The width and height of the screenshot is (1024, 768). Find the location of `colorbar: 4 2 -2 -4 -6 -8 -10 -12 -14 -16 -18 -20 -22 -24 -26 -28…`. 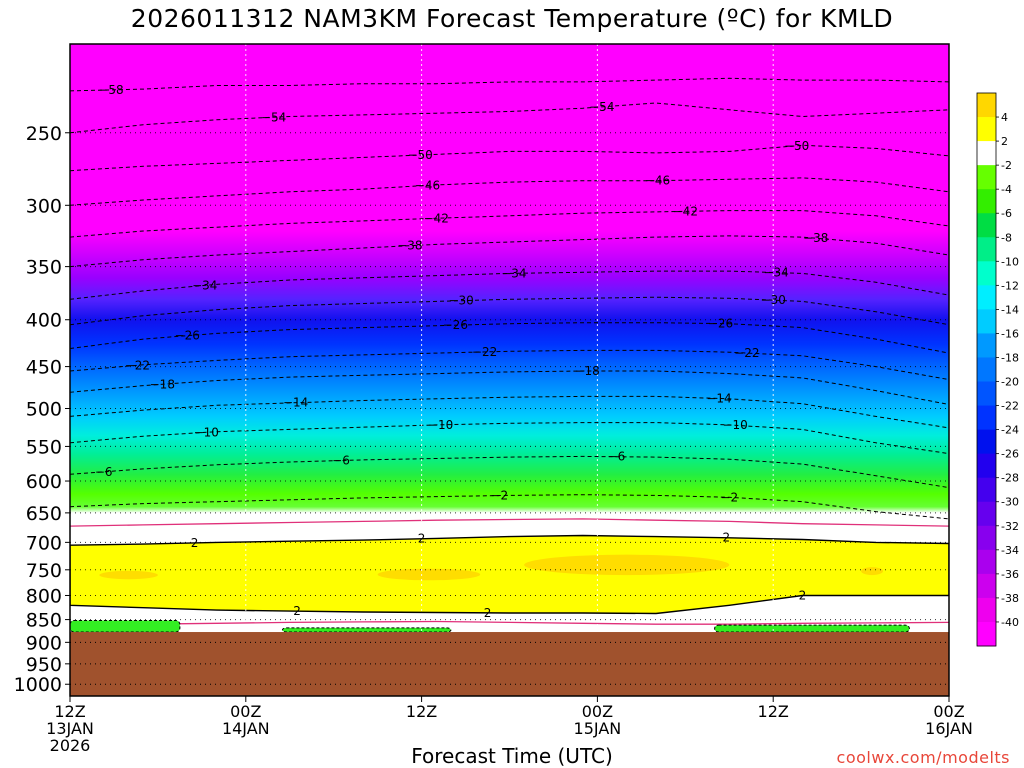

colorbar: 4 2 -2 -4 -6 -8 -10 -12 -14 -16 -18 -20 -22 -24 -26 -28… is located at coordinates (997, 369).